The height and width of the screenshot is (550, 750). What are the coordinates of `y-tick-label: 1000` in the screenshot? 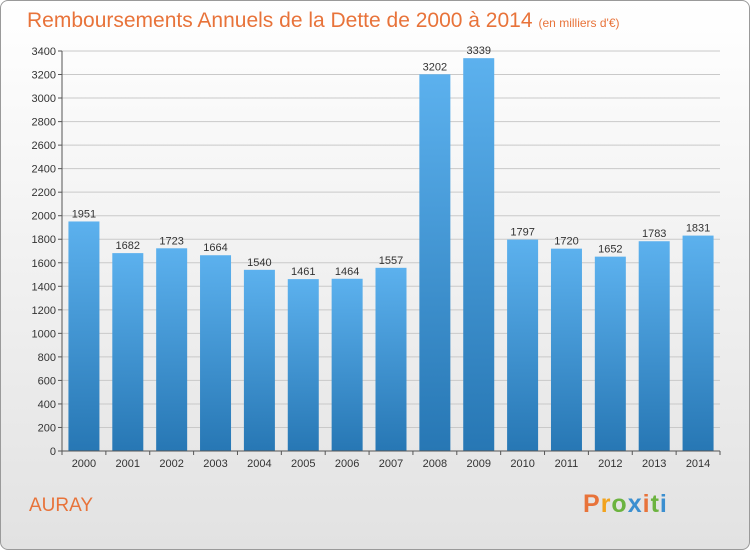 It's located at (44, 334).